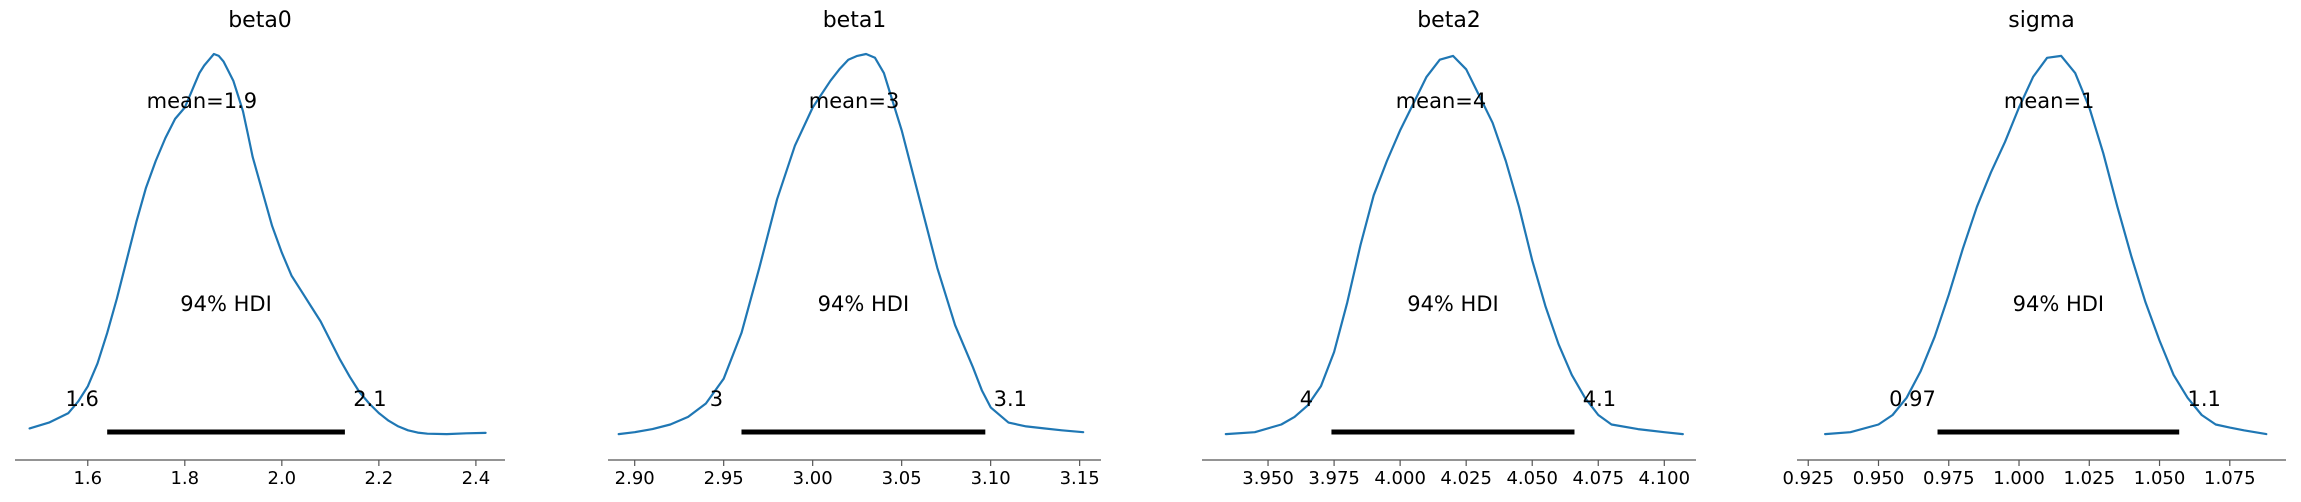 This screenshot has width=2301, height=502. What do you see at coordinates (282, 478) in the screenshot?
I see `x-tick-label: 2.0` at bounding box center [282, 478].